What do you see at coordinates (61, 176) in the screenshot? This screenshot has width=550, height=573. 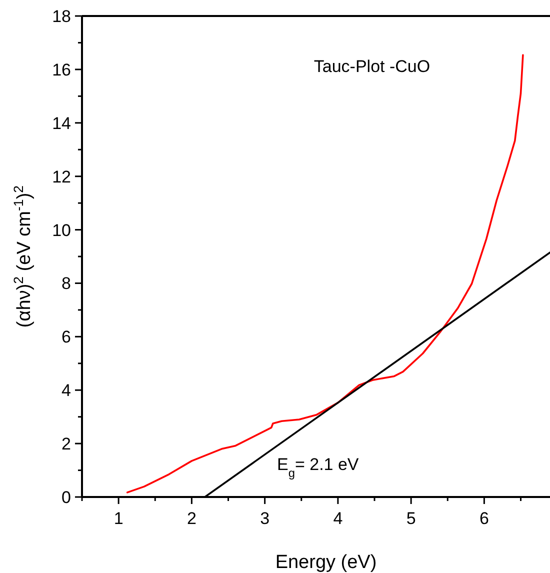 I see `y-tick-label: 12` at bounding box center [61, 176].